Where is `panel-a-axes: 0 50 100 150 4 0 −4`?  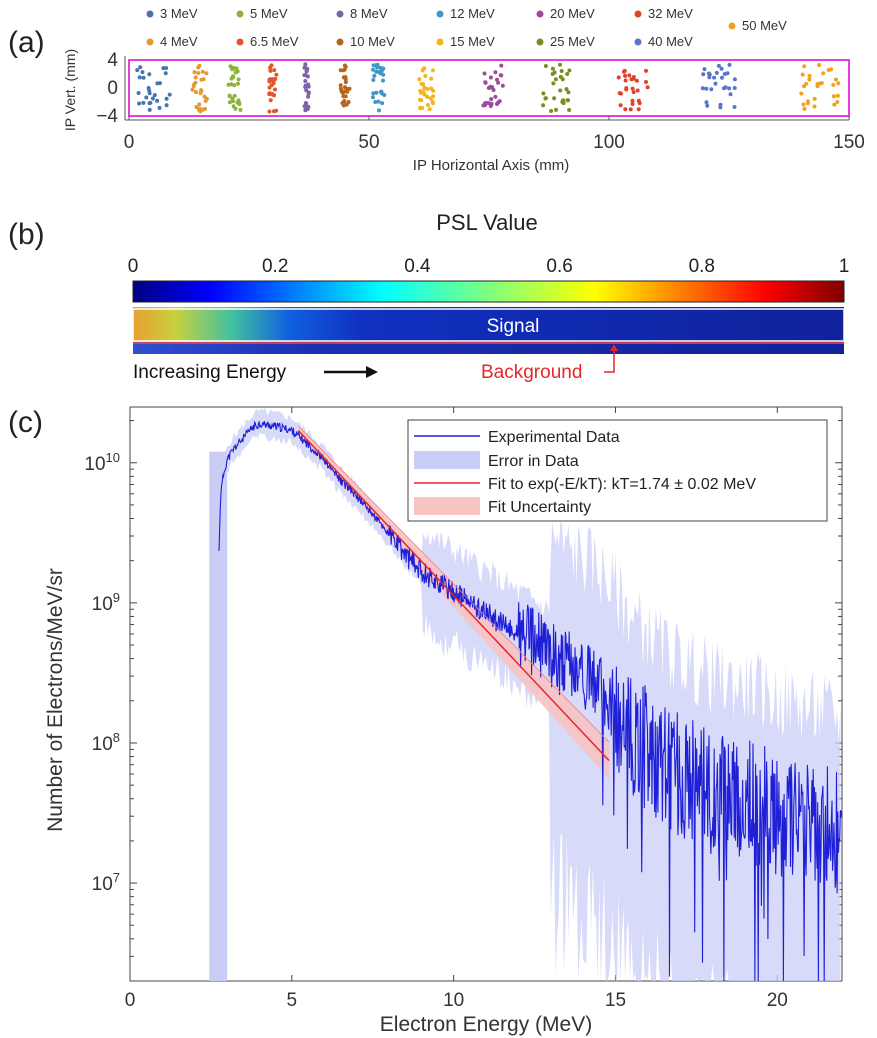
panel-a-axes: 0 50 100 150 4 0 −4 is located at coordinates (480, 101).